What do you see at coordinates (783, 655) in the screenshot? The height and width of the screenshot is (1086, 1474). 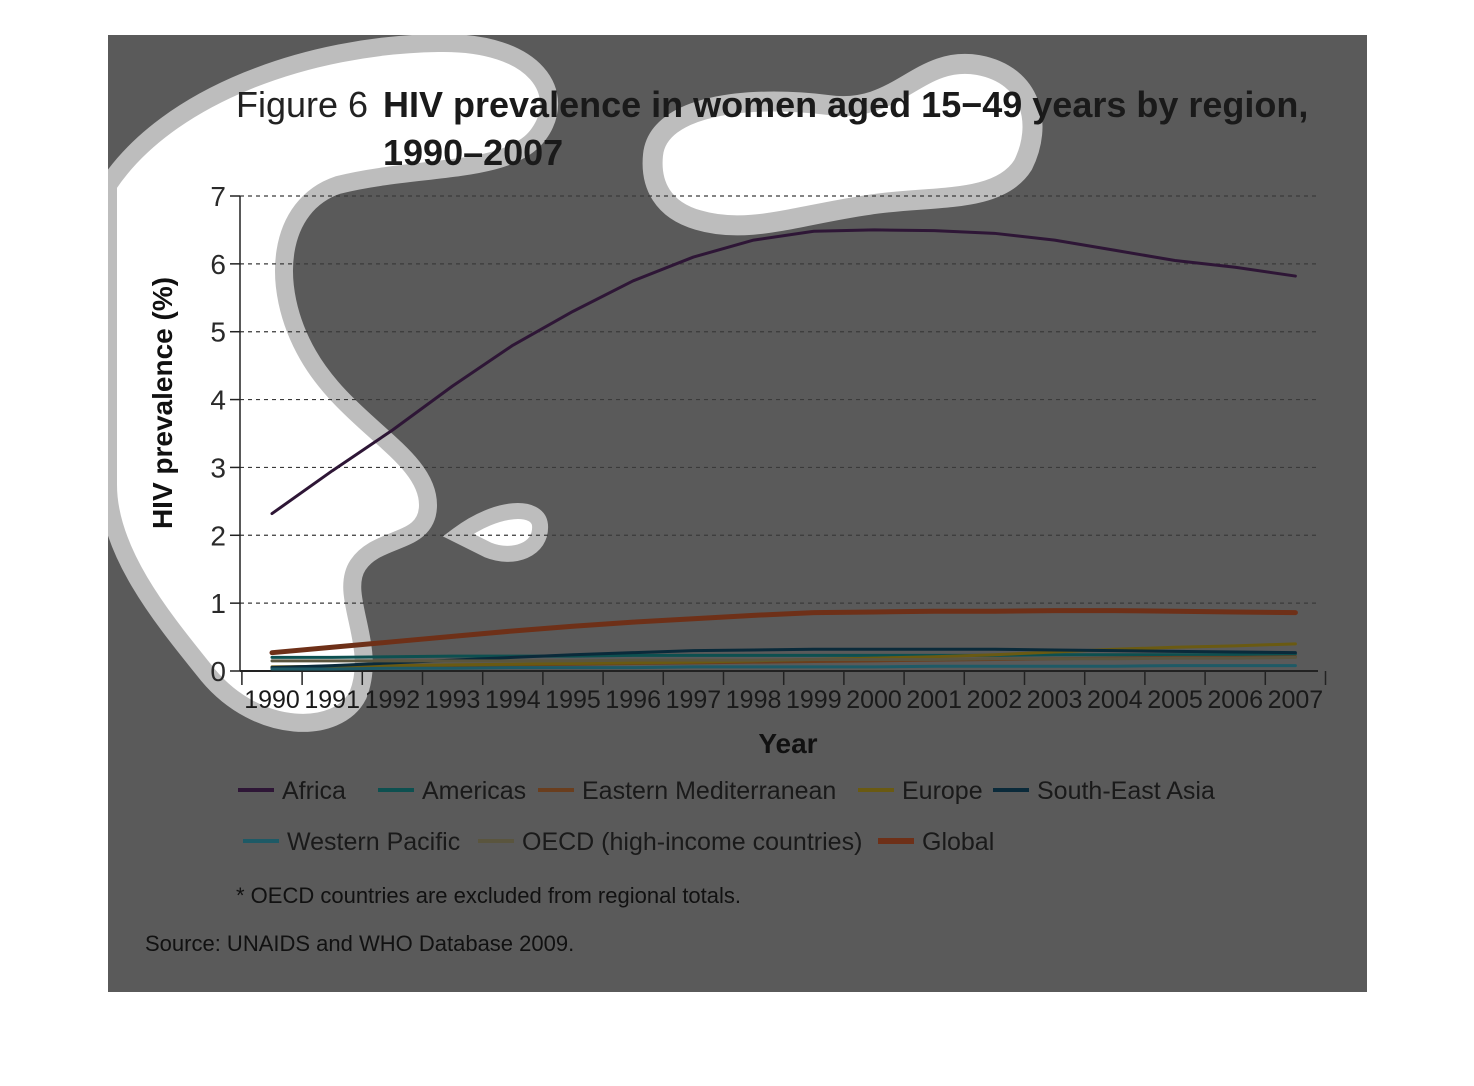 I see `series-line-americas` at bounding box center [783, 655].